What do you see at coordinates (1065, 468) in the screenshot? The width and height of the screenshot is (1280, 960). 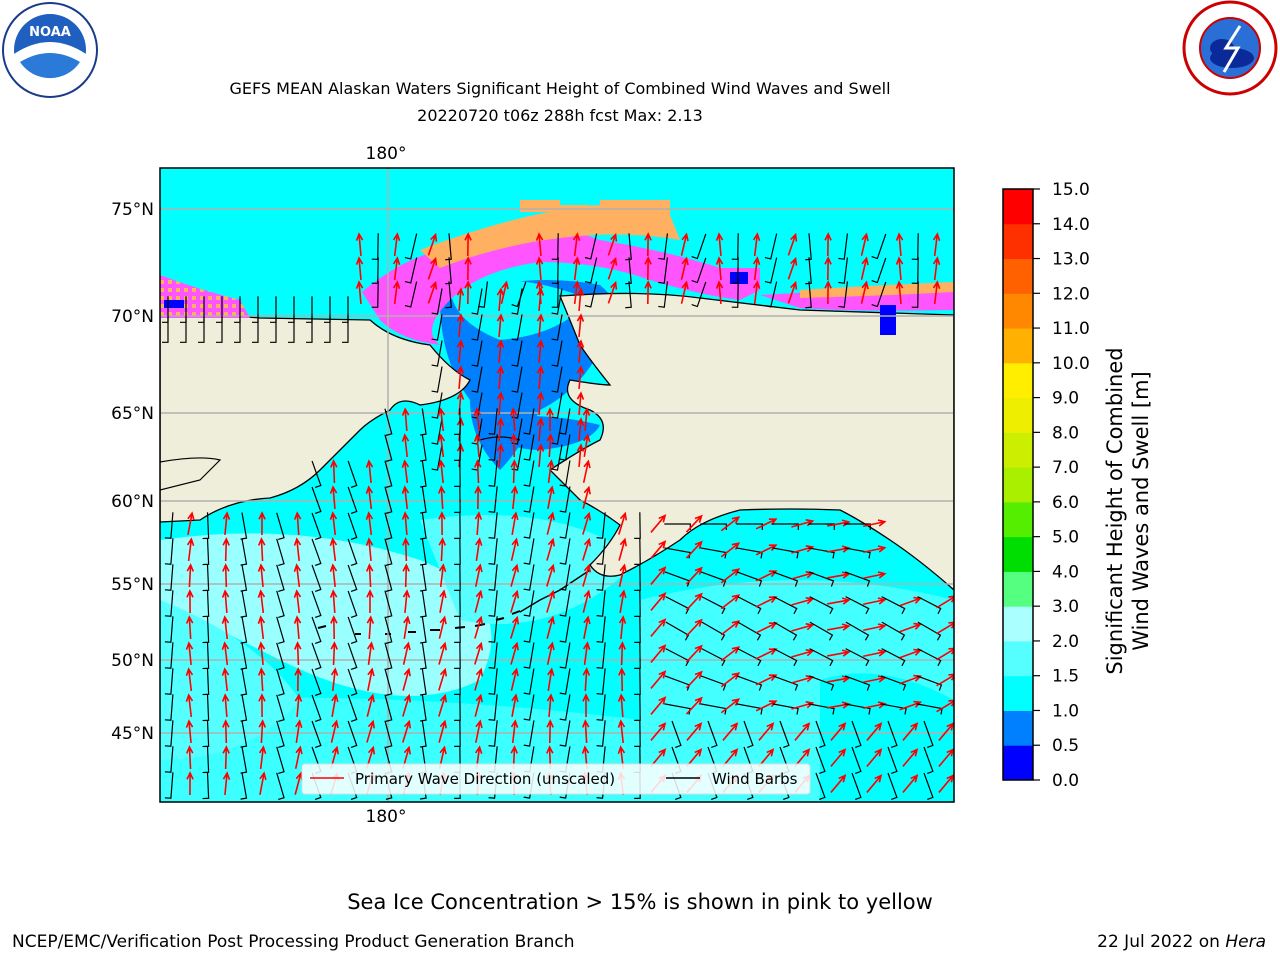 I see `colorbar-tick-label: 7.0` at bounding box center [1065, 468].